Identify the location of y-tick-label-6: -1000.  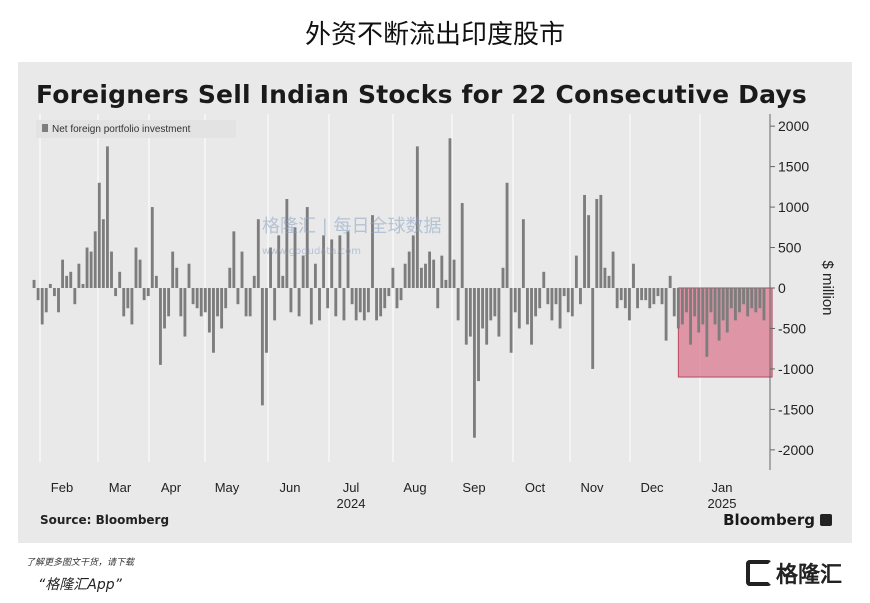
(796, 369).